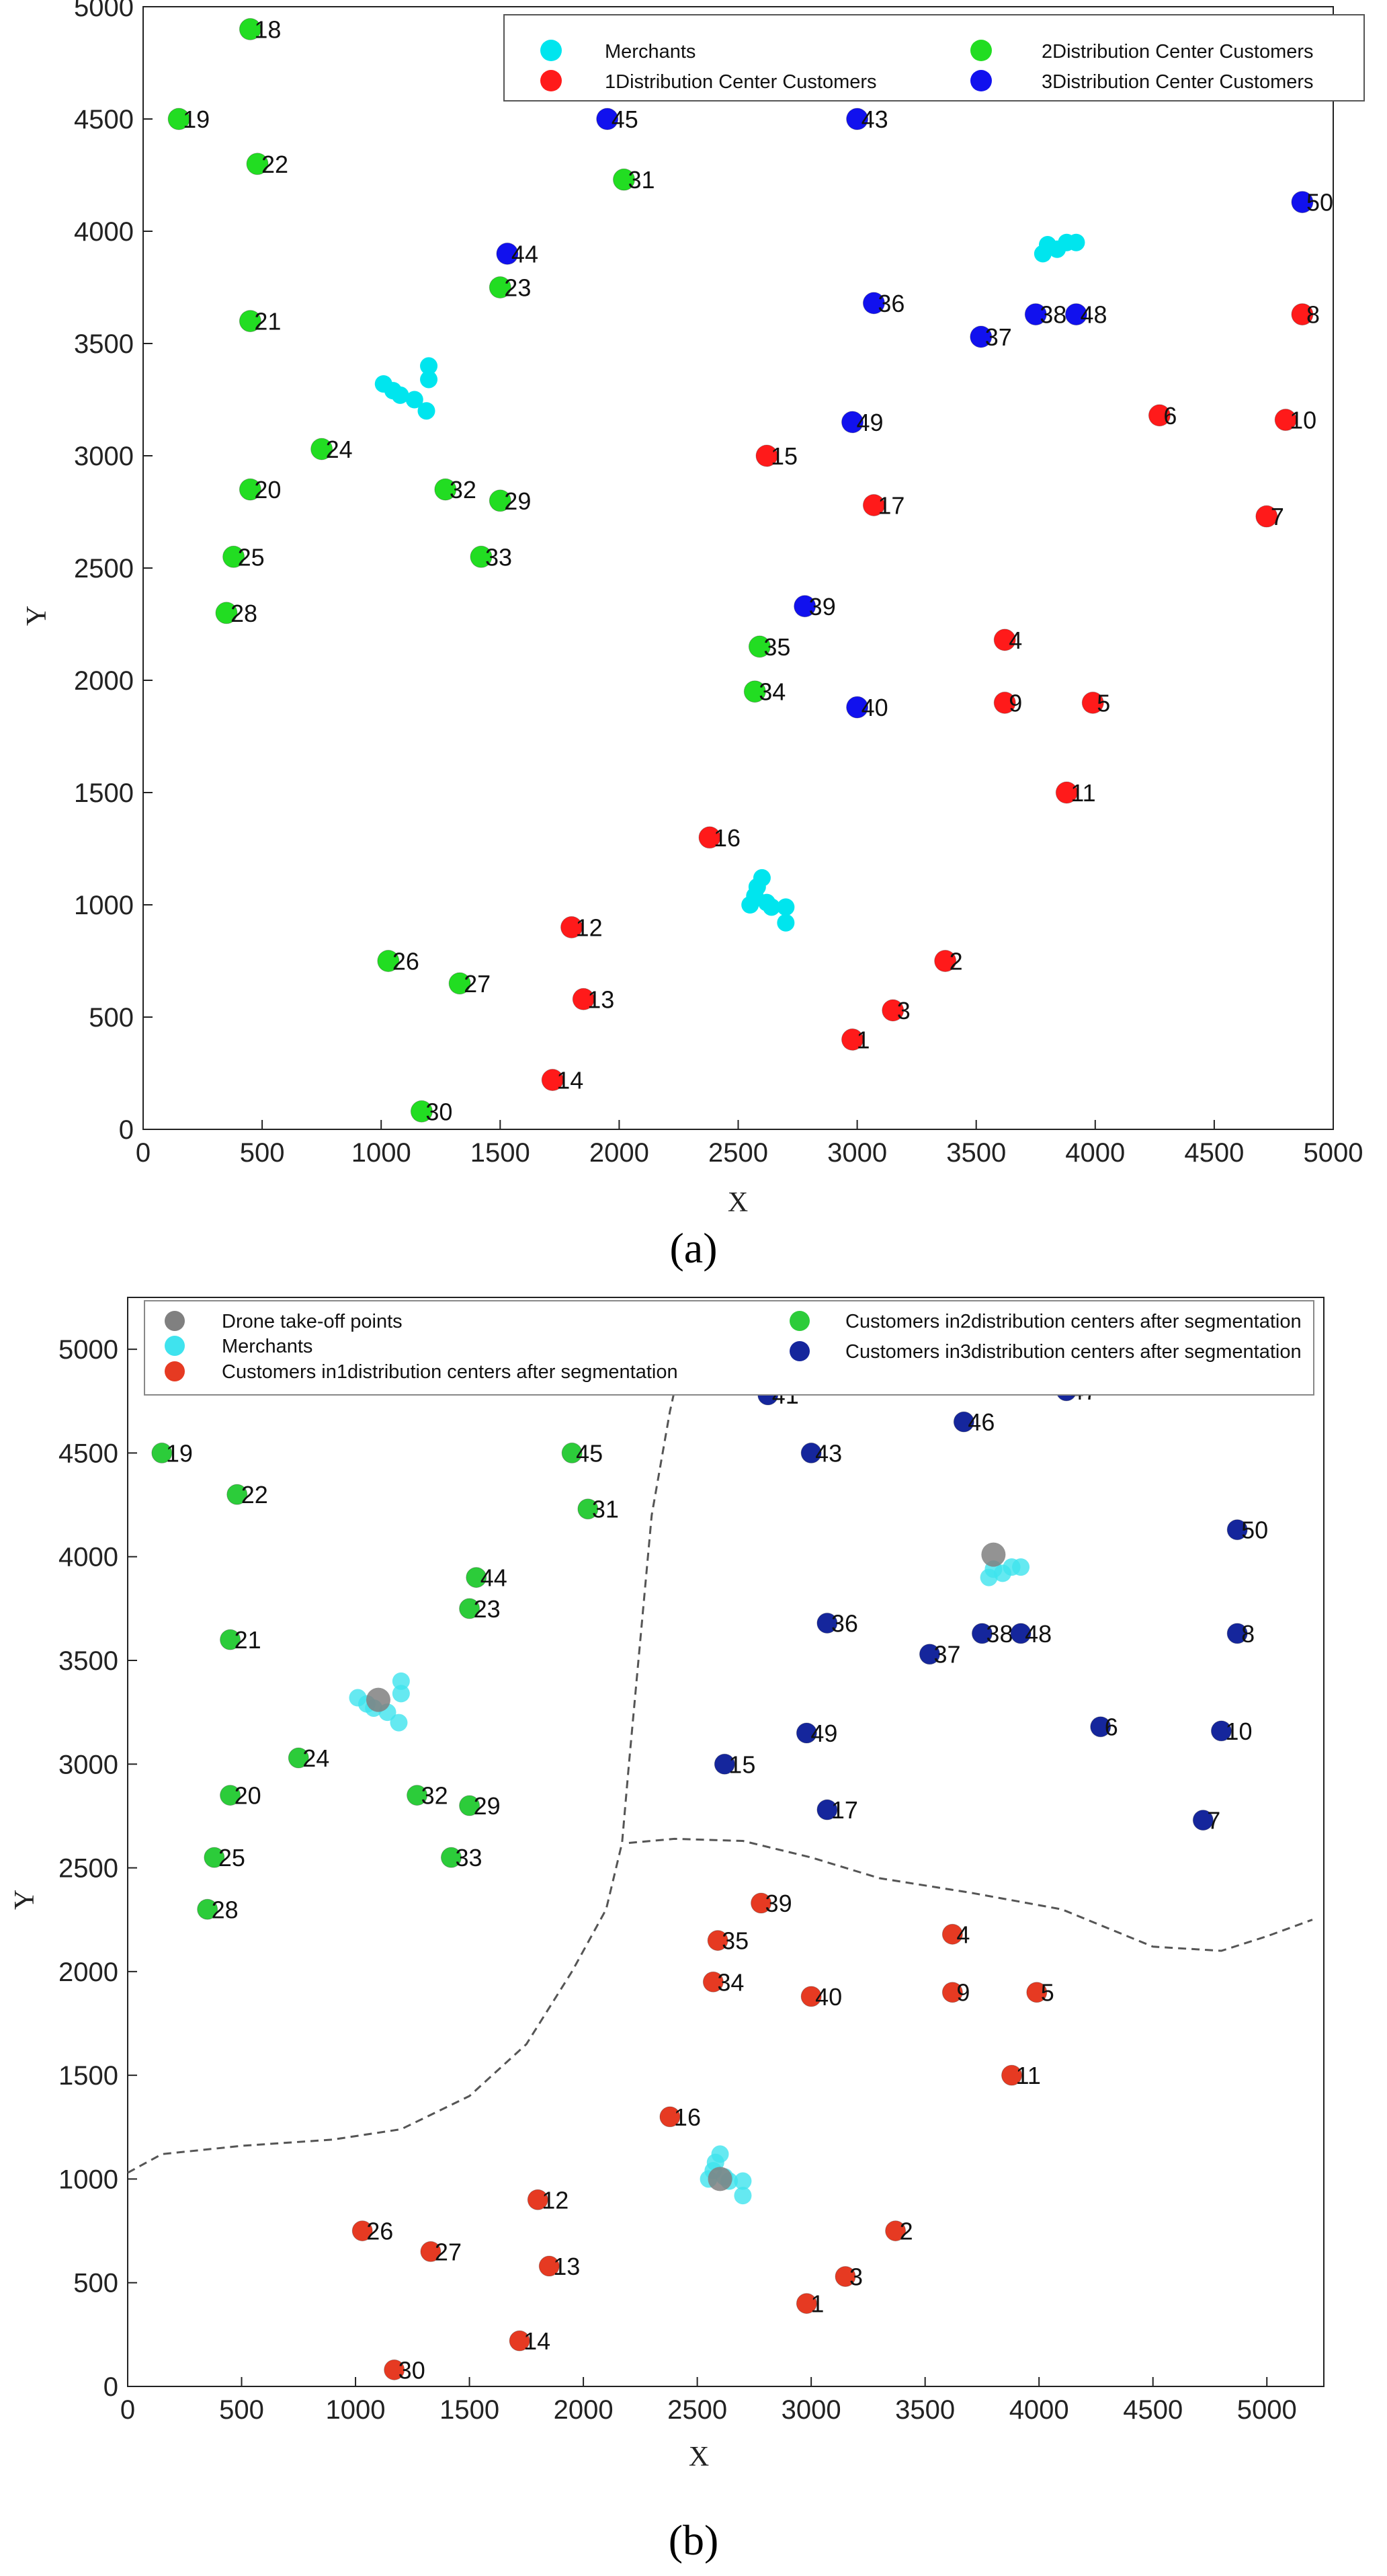 The width and height of the screenshot is (1387, 2576). I want to click on drone-takeoff-point, so click(378, 1699).